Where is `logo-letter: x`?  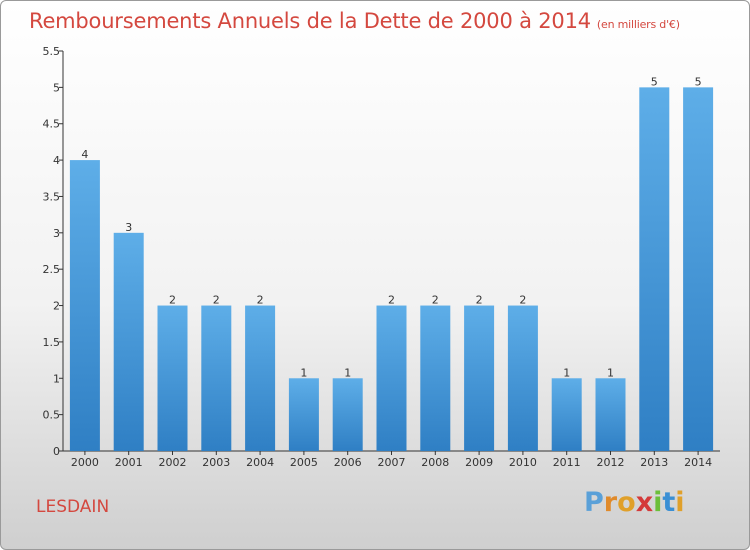
logo-letter: x is located at coordinates (644, 502).